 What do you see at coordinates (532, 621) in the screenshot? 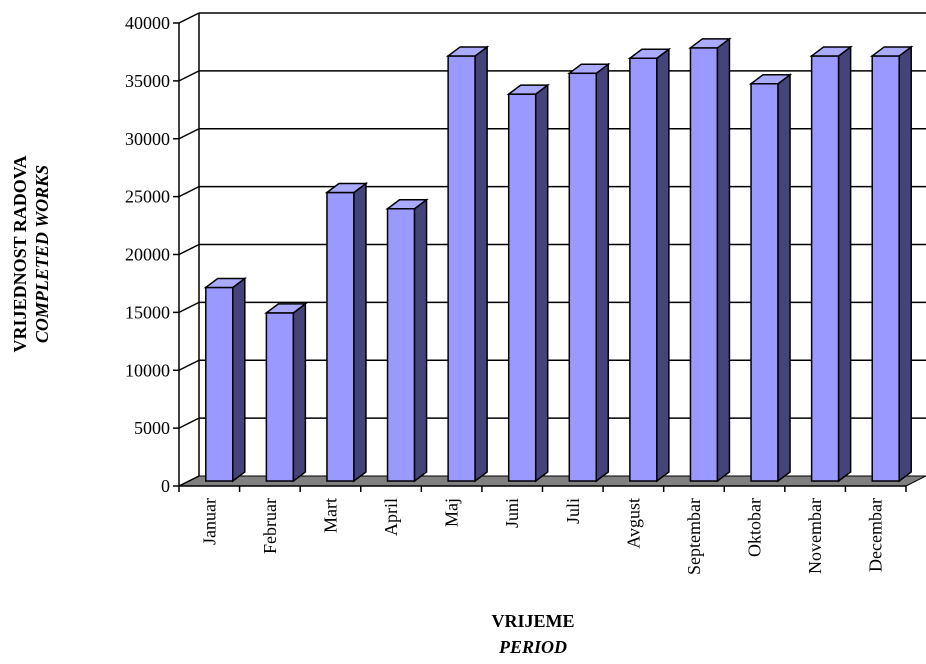
I see `x-axis-title: VRIJEME` at bounding box center [532, 621].